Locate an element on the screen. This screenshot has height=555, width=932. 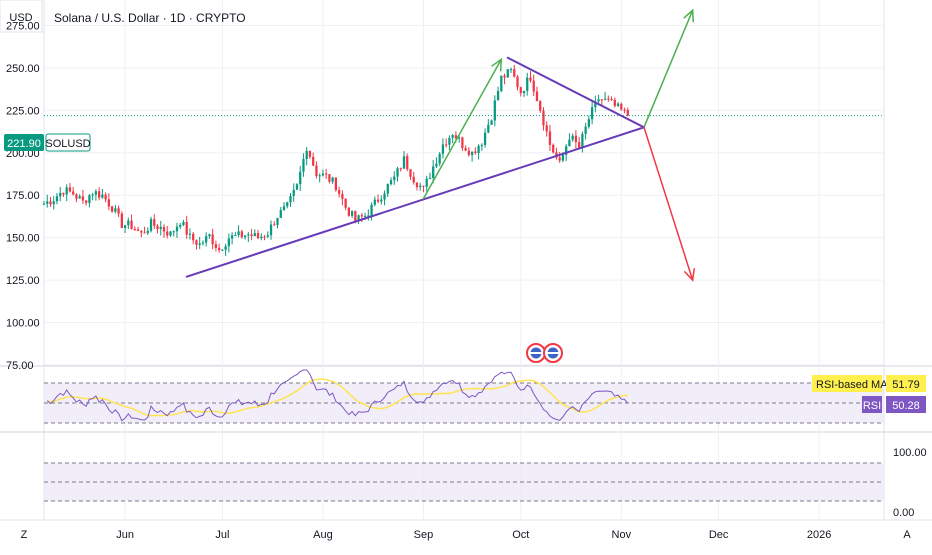
rsi-ma-line is located at coordinates (337, 397).